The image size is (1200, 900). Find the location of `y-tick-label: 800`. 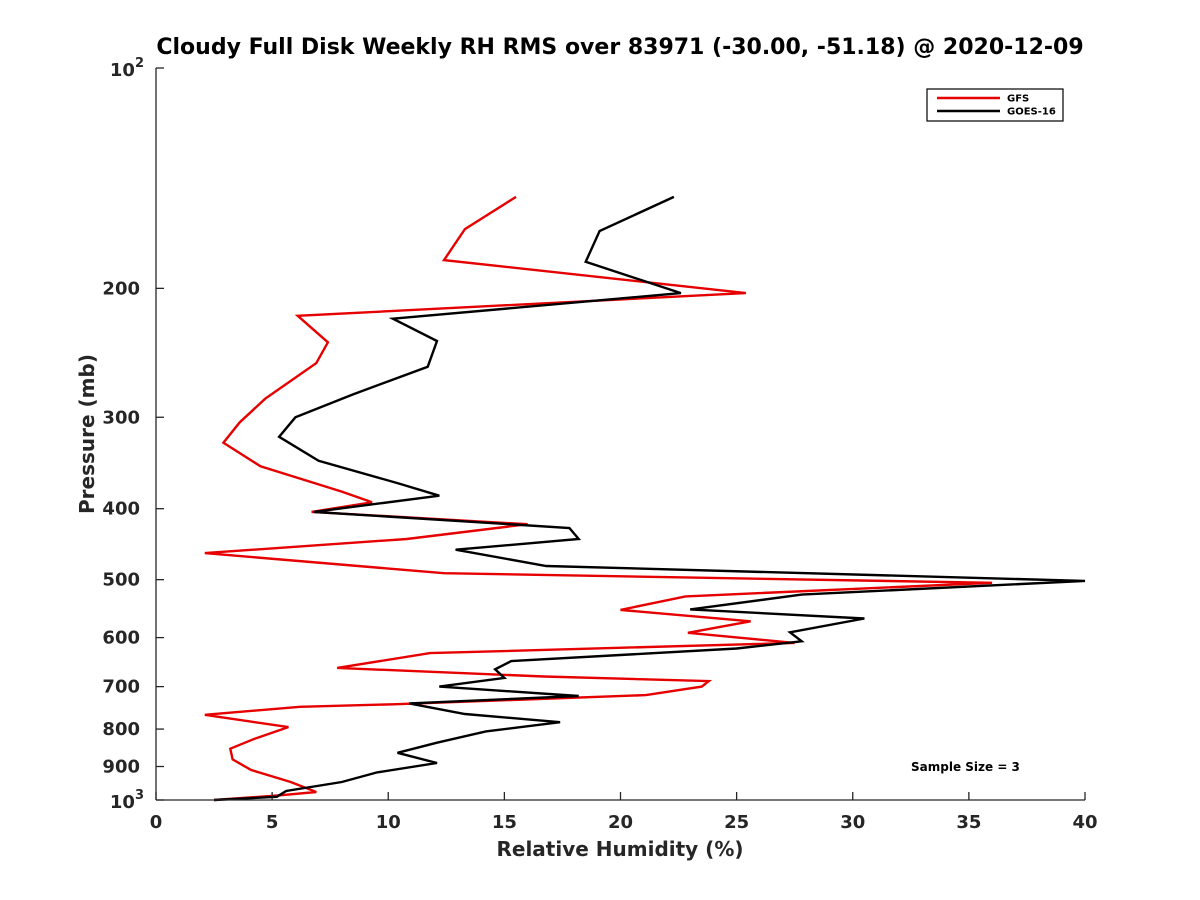

y-tick-label: 800 is located at coordinates (121, 729).